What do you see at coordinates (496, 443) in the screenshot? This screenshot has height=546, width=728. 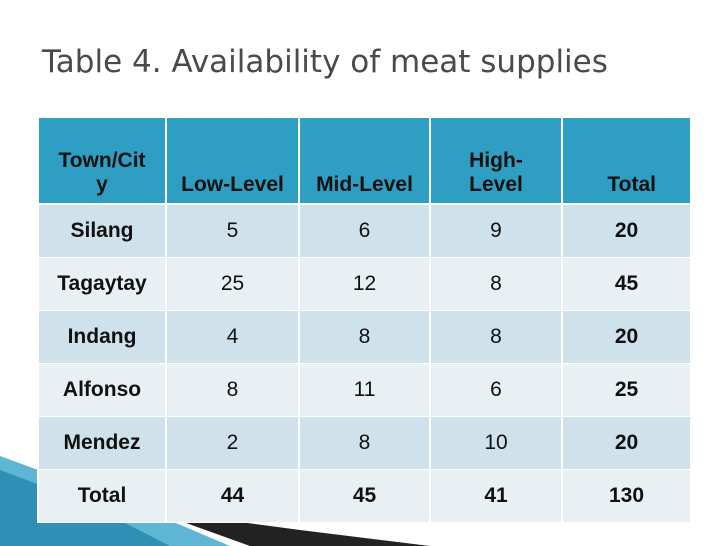 I see `table-cell: 10` at bounding box center [496, 443].